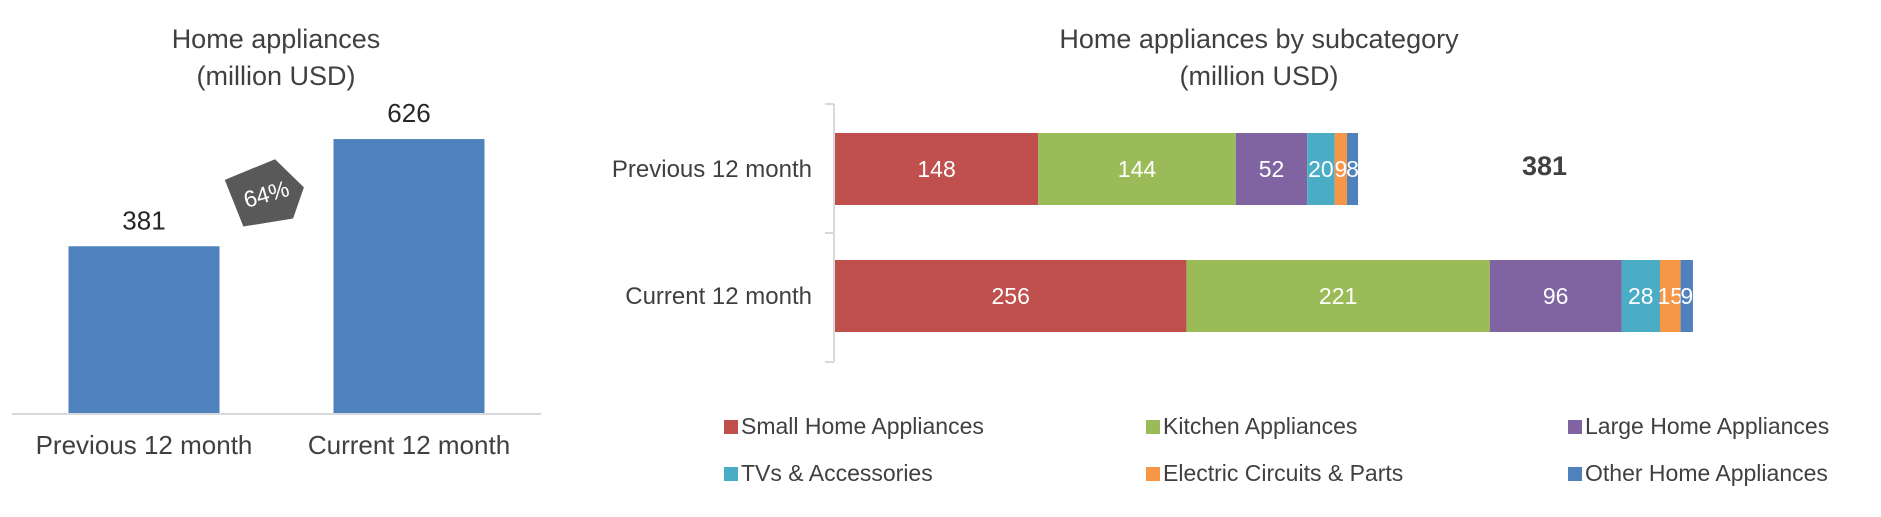  I want to click on segment-label-electric-circuits-and-parts-current-12-month: 15, so click(1670, 296).